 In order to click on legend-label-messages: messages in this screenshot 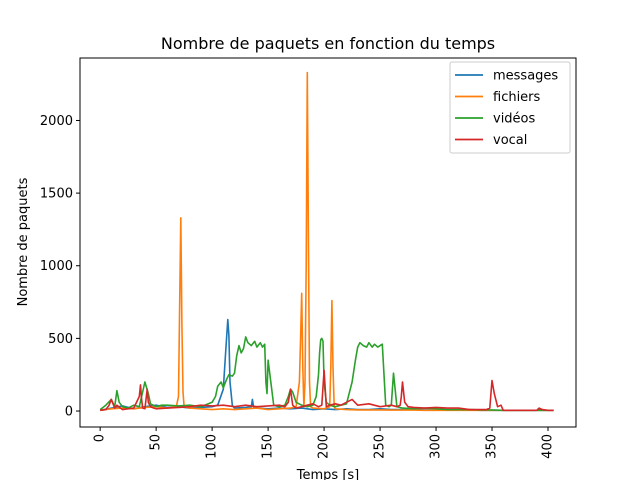, I will do `click(525, 76)`.